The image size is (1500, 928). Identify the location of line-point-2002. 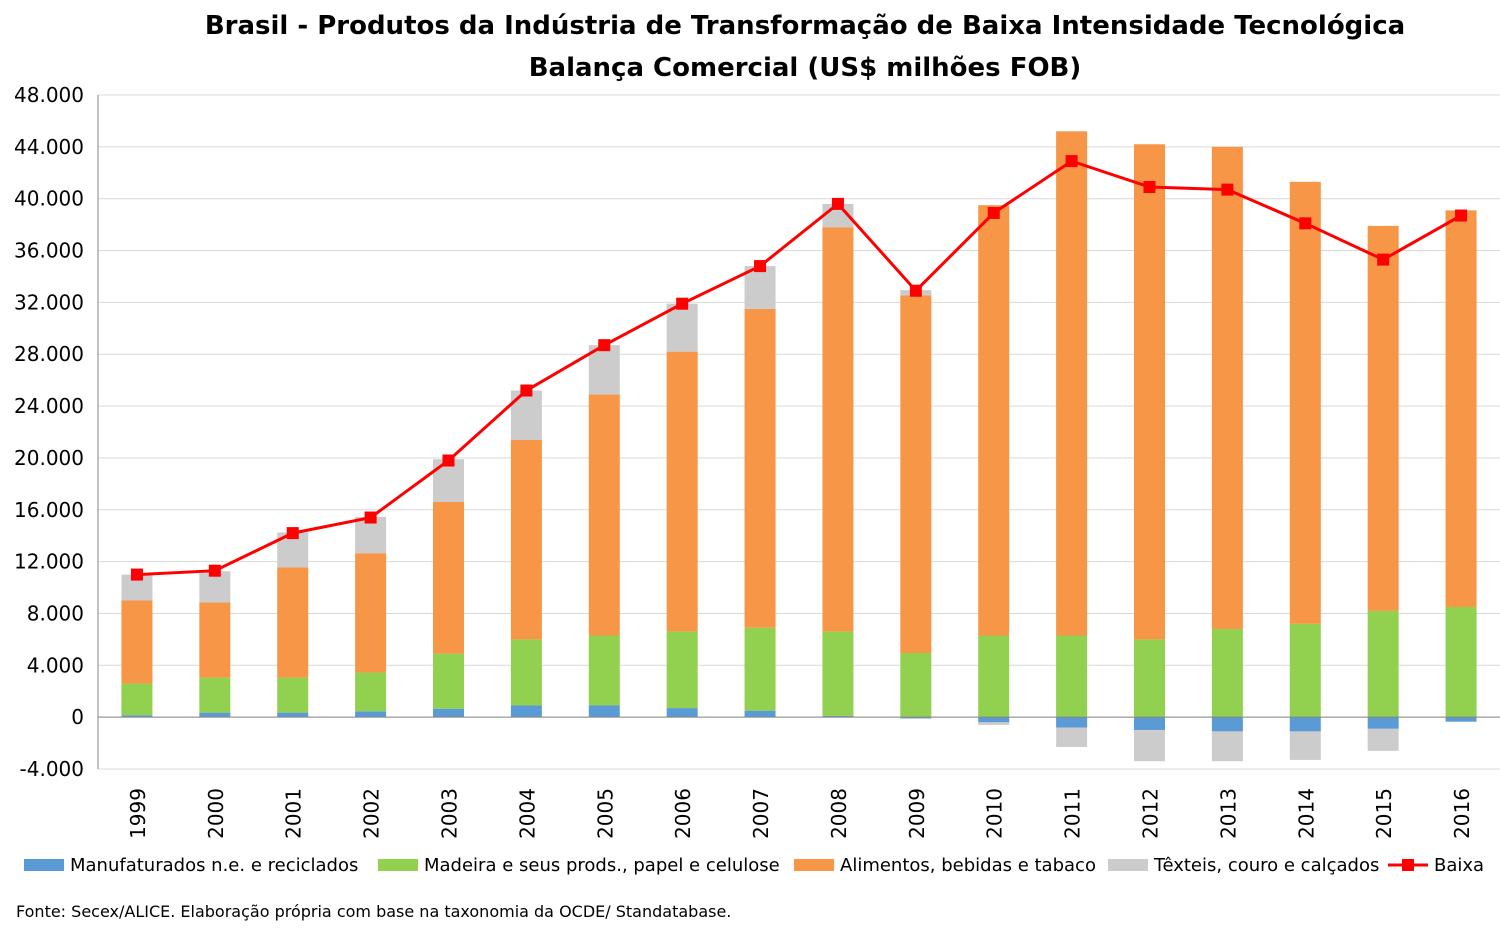
(370, 517).